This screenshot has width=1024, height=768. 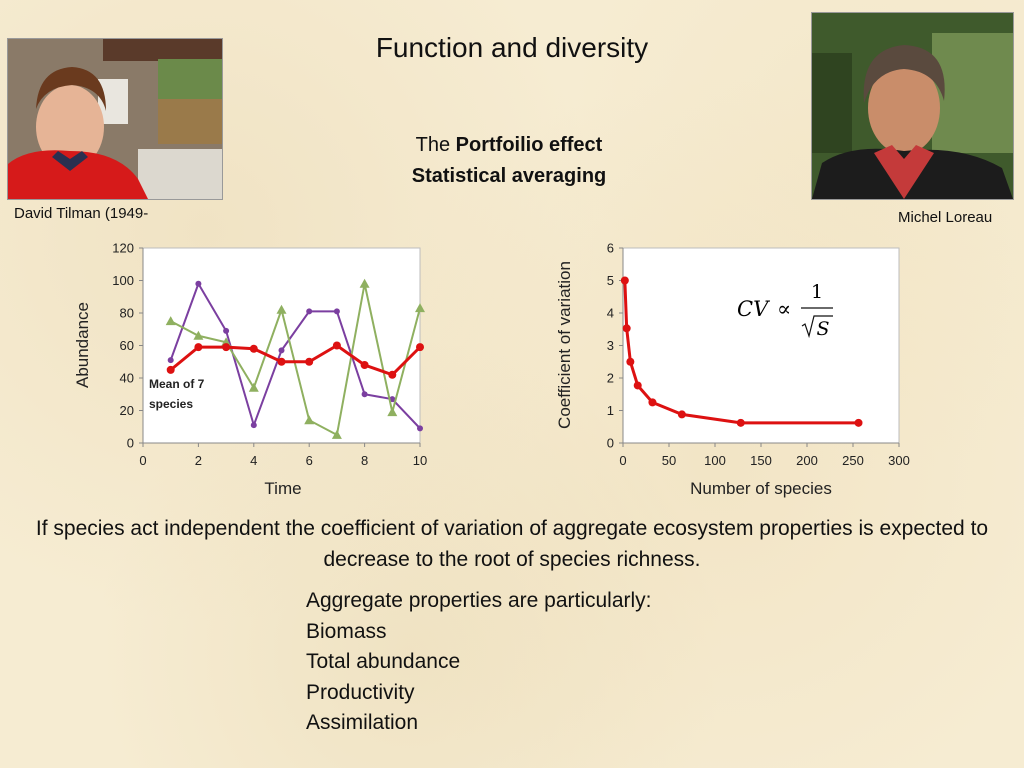 I want to click on x-axis-label: Number of species, so click(x=761, y=488).